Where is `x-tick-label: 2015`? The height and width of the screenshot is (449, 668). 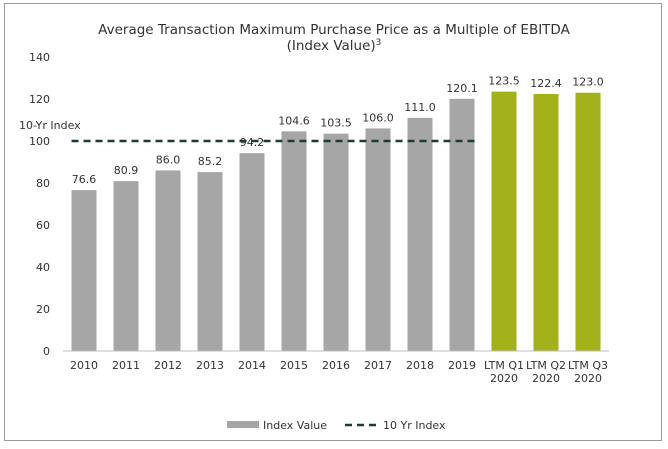 x-tick-label: 2015 is located at coordinates (294, 365).